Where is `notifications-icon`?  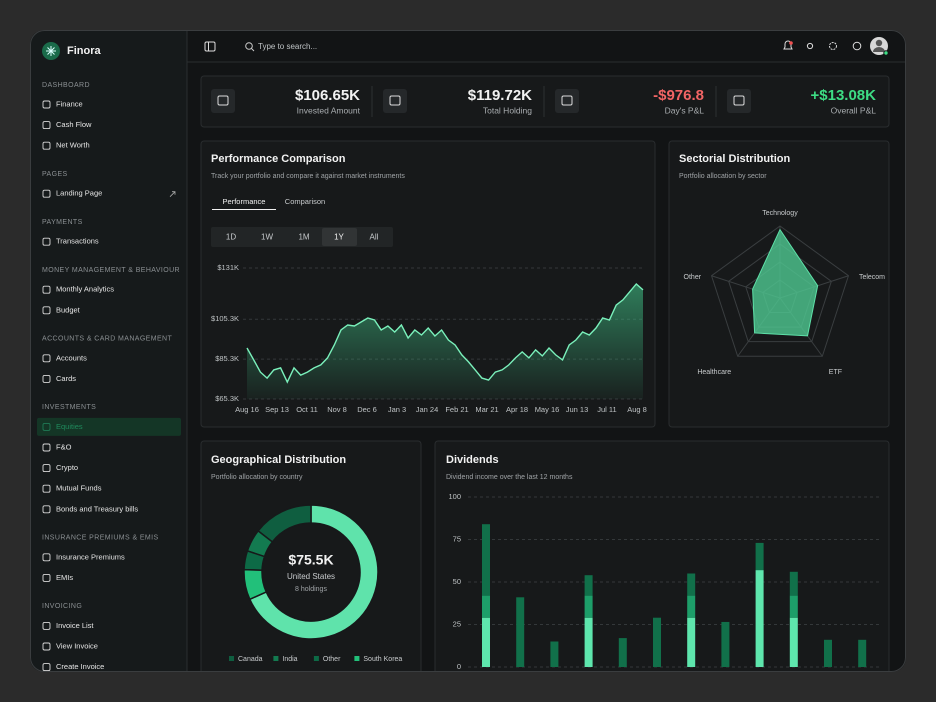 notifications-icon is located at coordinates (788, 45).